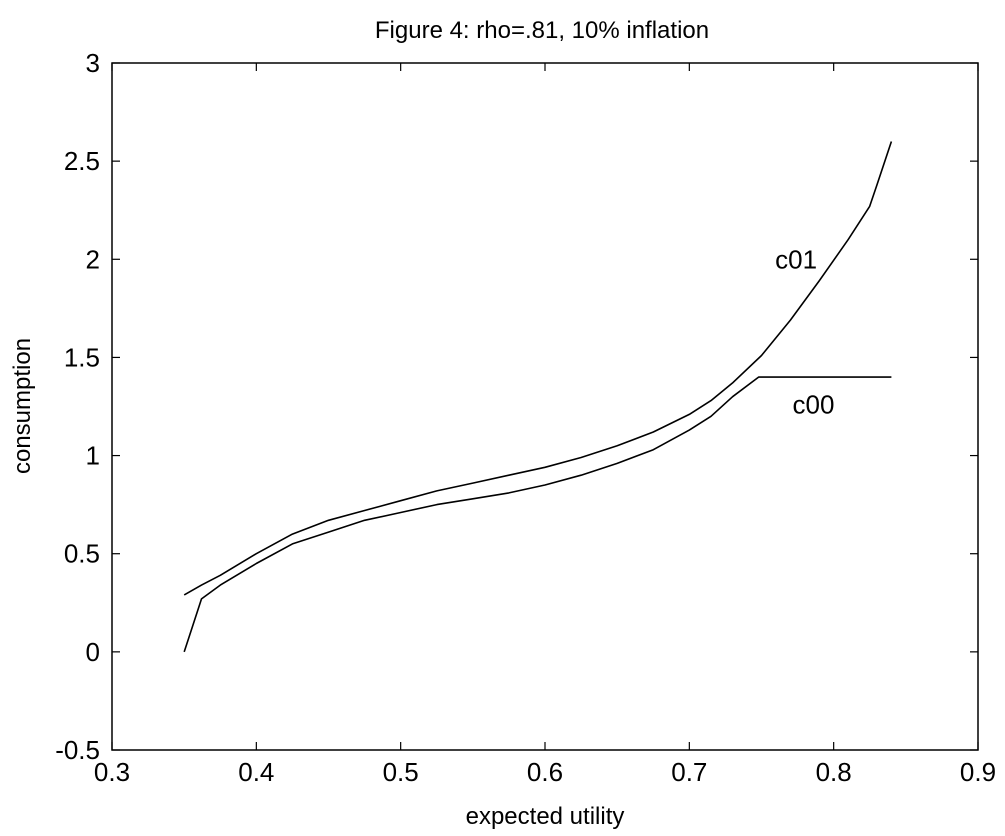  Describe the element at coordinates (545, 772) in the screenshot. I see `x-tick-label: 0.6` at that location.